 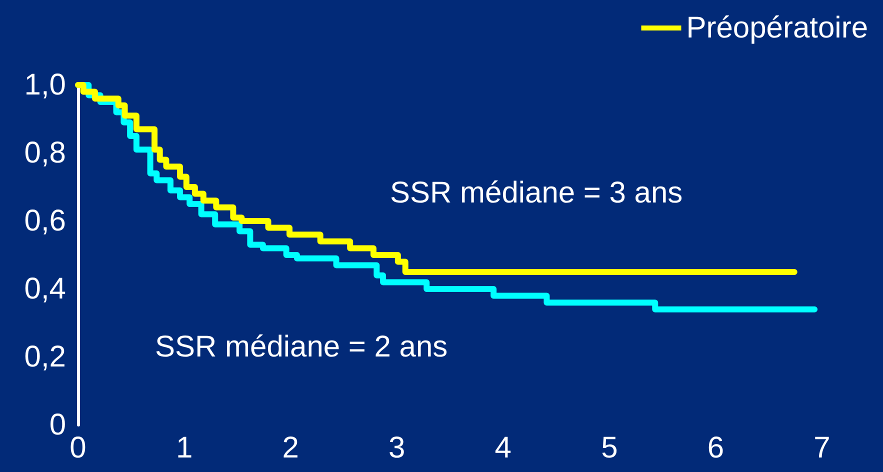 What do you see at coordinates (503, 448) in the screenshot?
I see `x-tick-label: 4` at bounding box center [503, 448].